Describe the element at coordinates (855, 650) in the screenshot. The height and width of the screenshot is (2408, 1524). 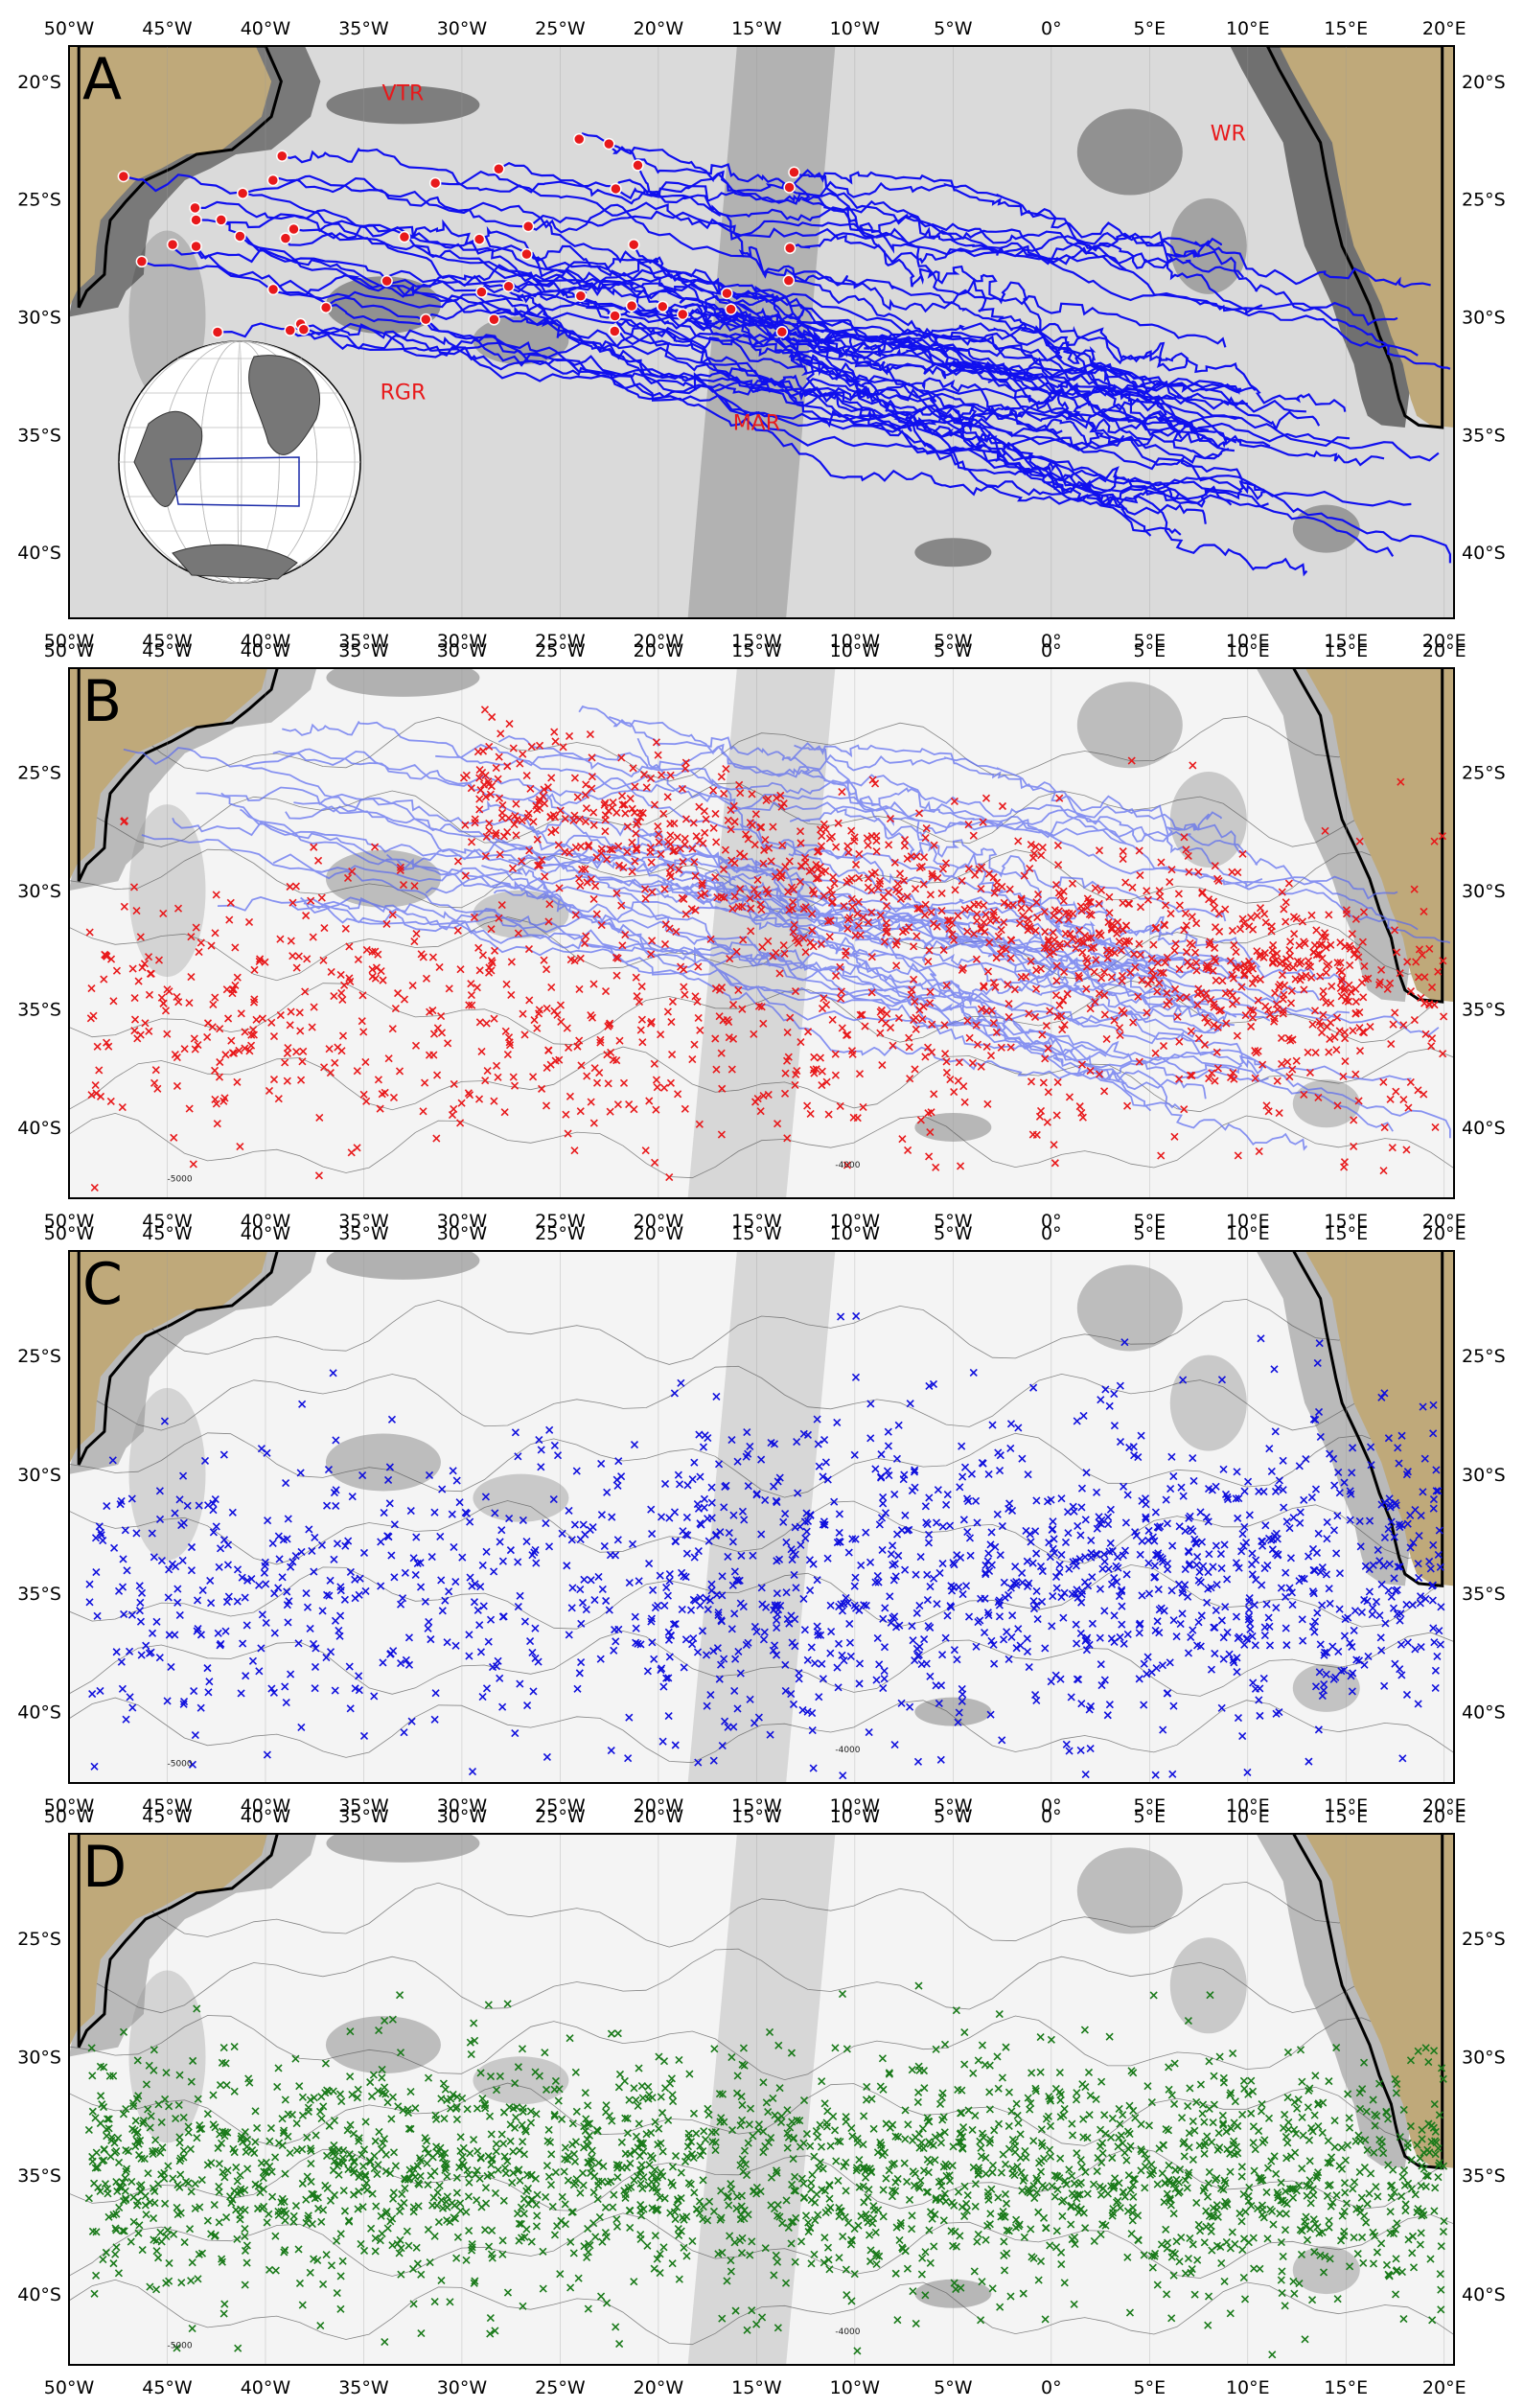
I see `lon-tick-label: 10°W` at that location.